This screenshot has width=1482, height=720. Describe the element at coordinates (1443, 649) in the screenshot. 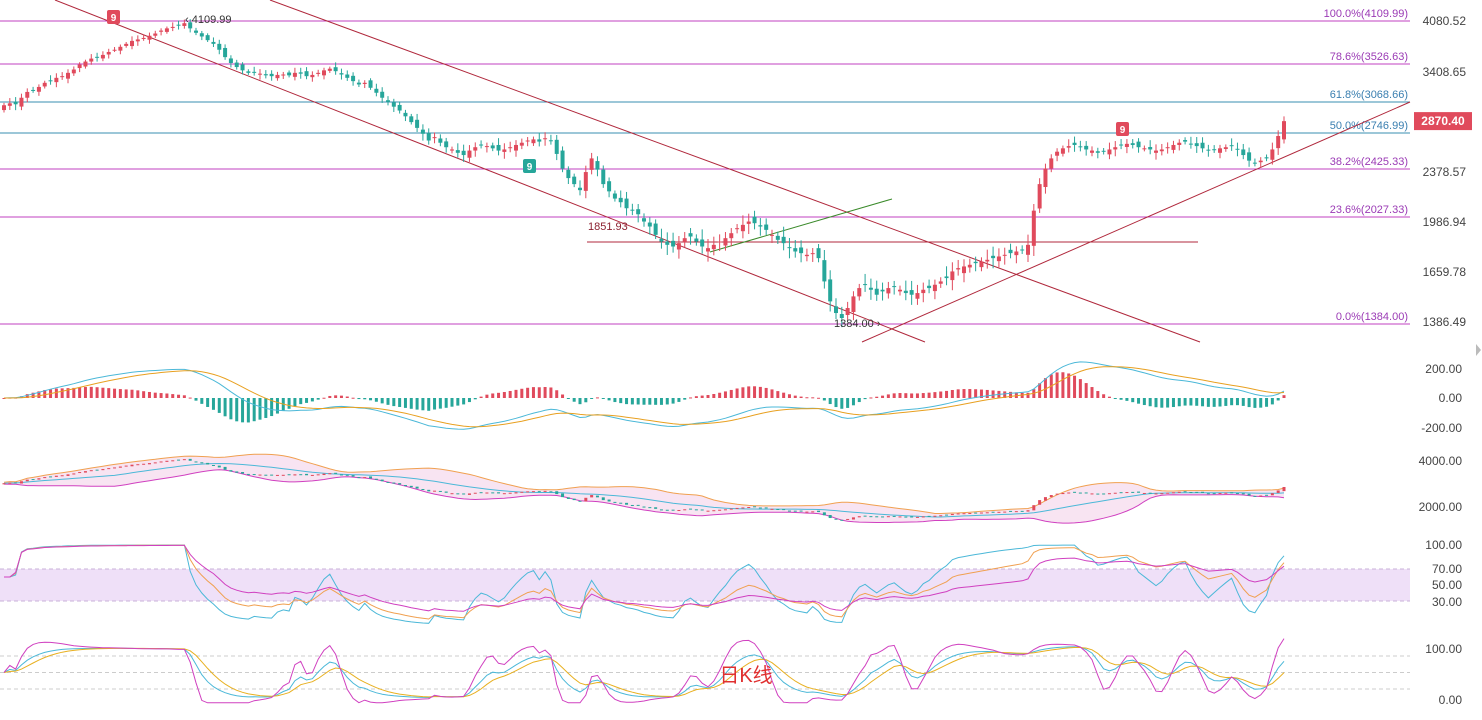

I see `kdj-axis-label: 100.00` at that location.